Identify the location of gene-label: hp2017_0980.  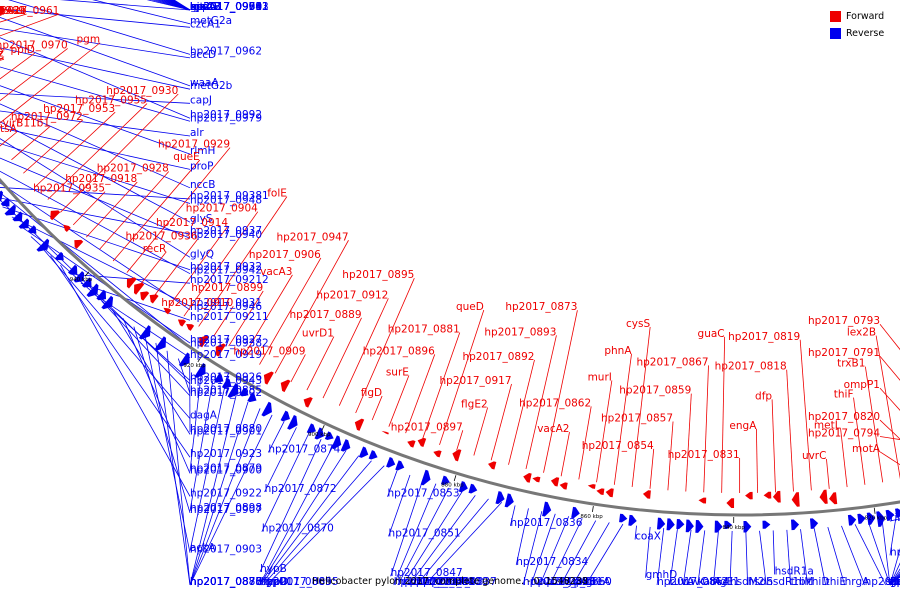
(2, 11).